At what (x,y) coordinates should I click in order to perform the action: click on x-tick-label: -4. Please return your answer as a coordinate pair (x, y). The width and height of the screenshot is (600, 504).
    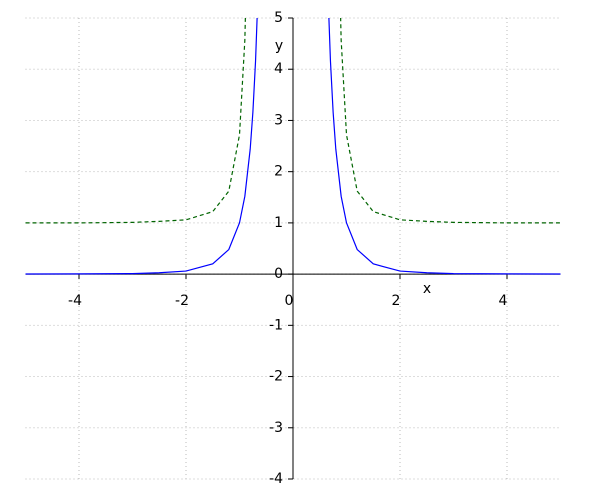
    Looking at the image, I should click on (75, 301).